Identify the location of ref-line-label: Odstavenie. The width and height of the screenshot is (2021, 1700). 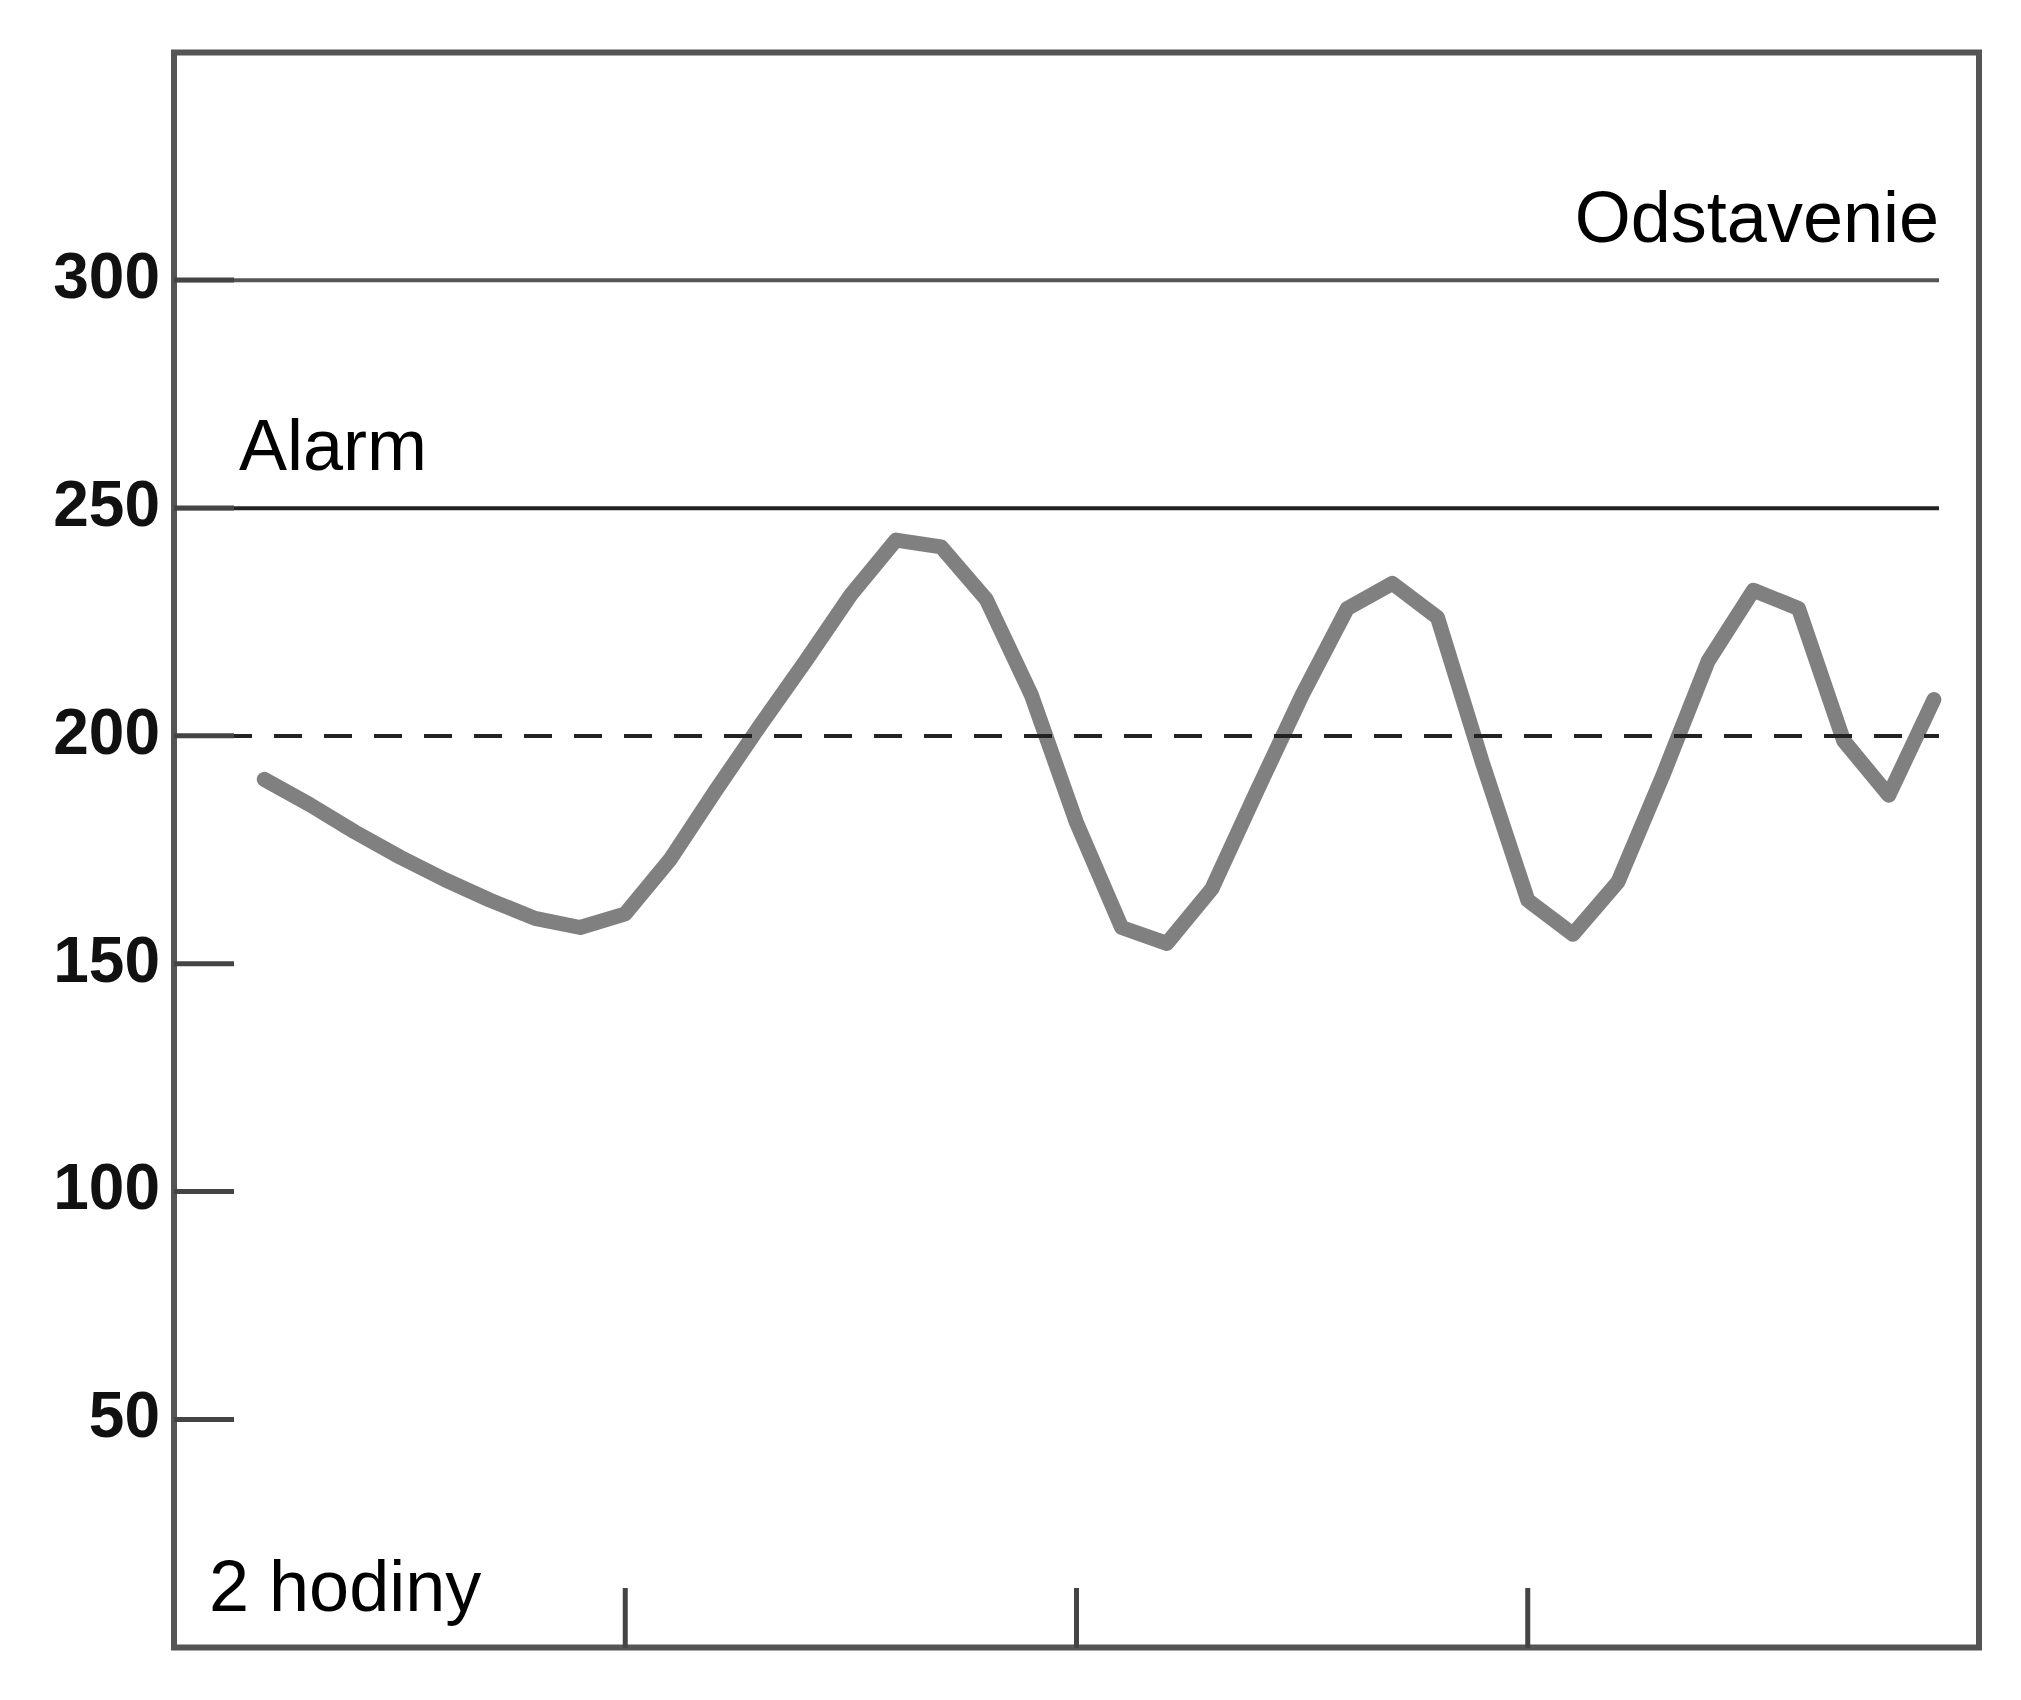
(1756, 217).